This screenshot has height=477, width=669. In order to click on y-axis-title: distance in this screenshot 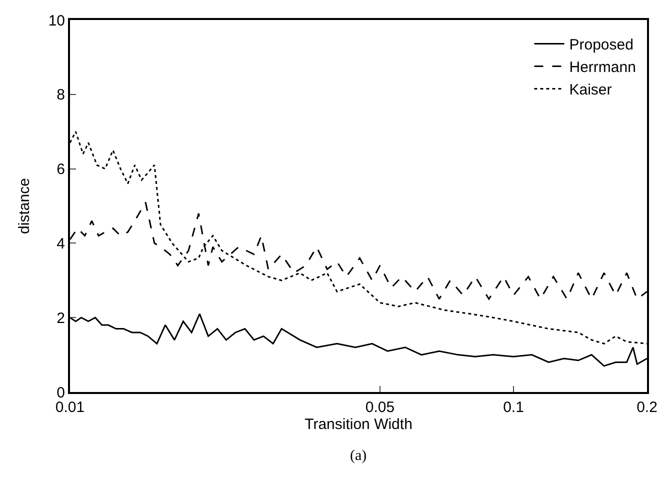, I will do `click(25, 206)`.